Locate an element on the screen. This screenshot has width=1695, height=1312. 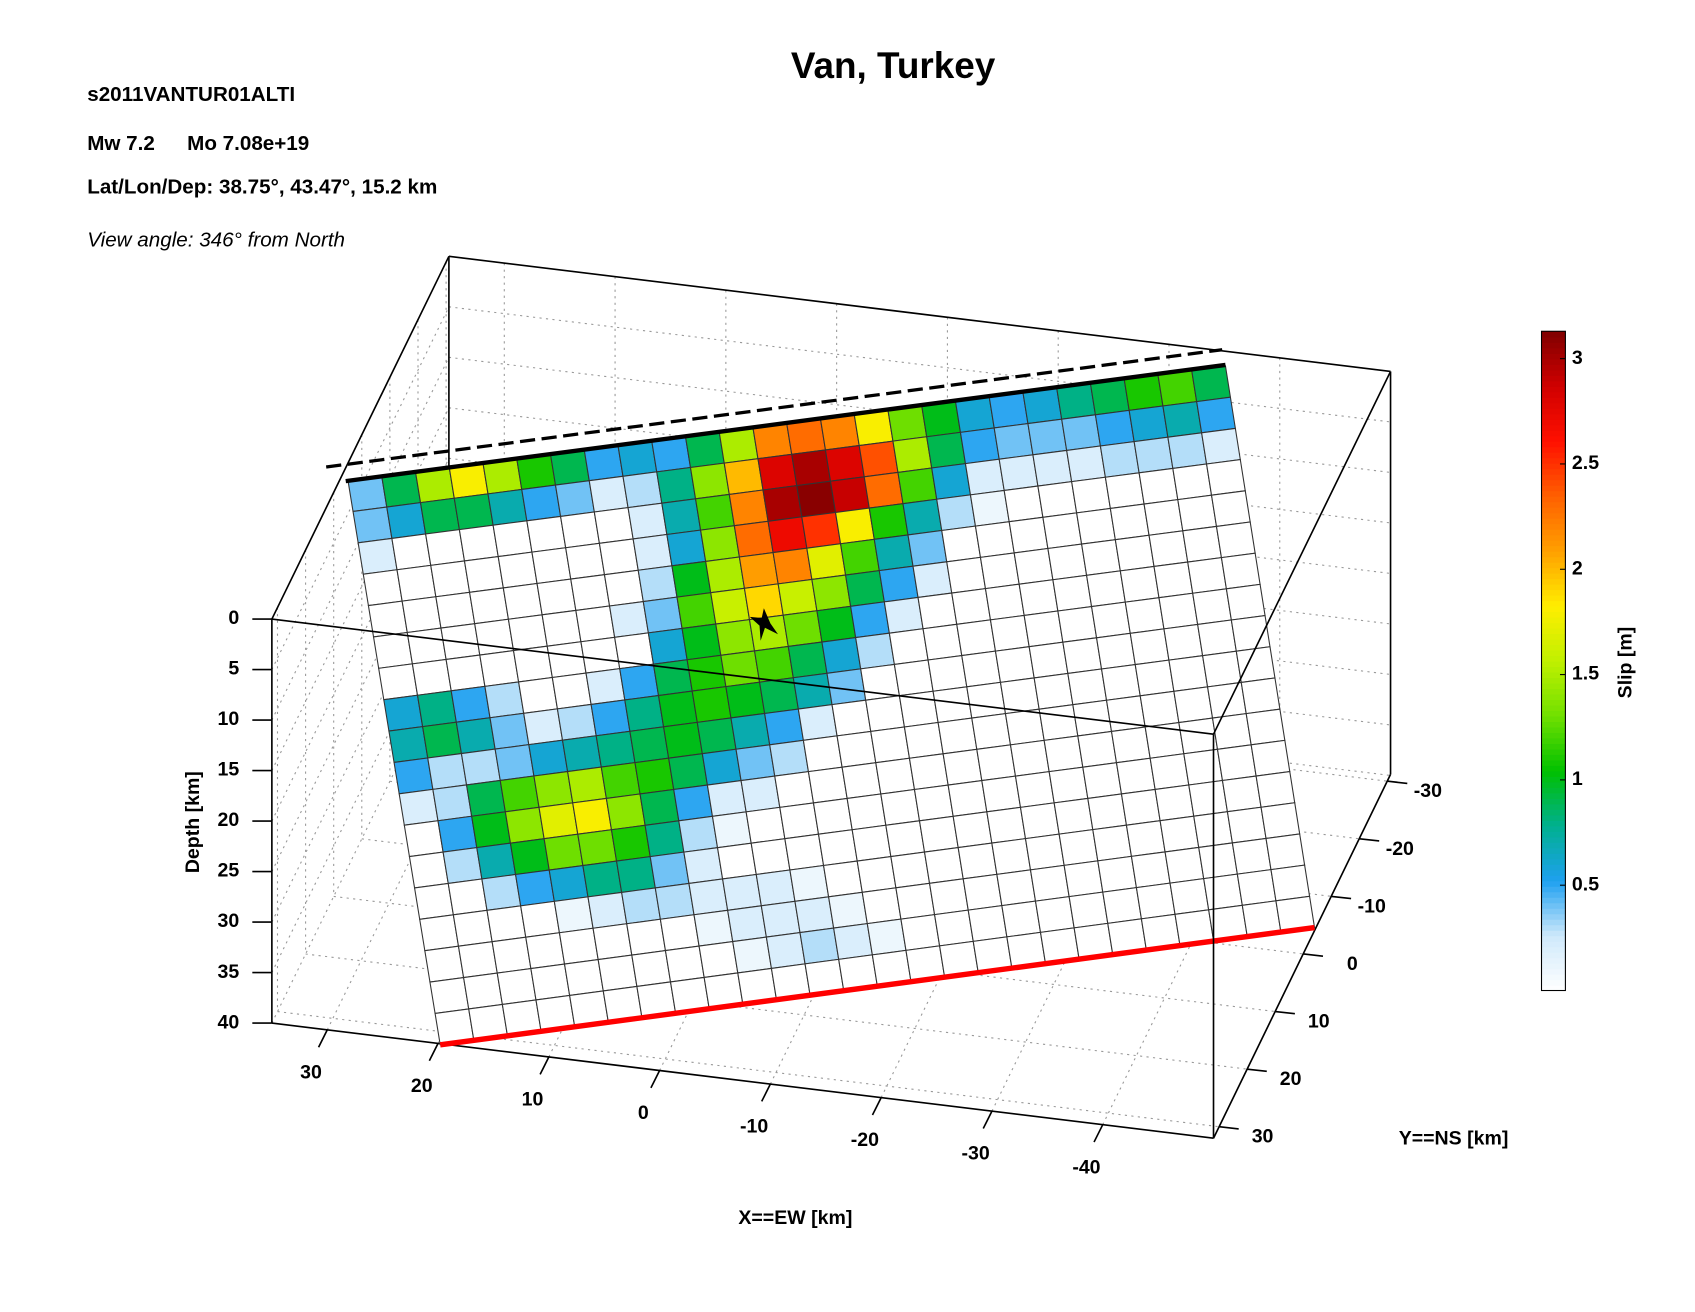
colorbar-tick-label: 1.5 is located at coordinates (1585, 674).